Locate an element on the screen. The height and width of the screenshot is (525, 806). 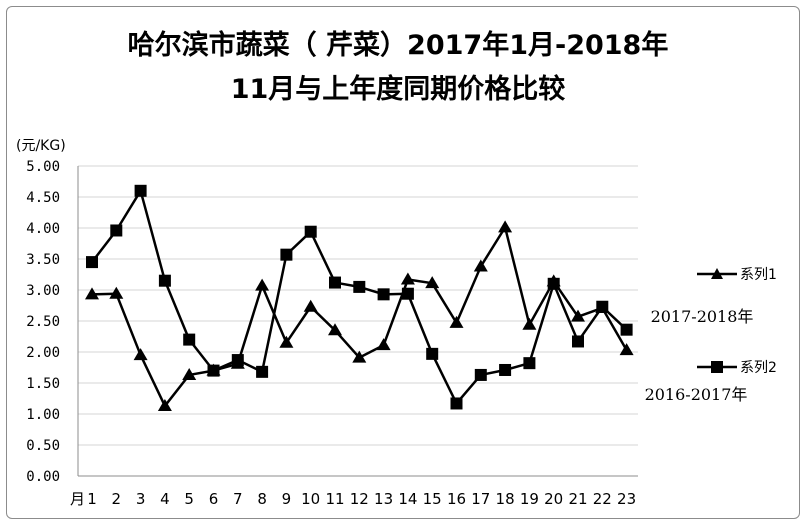
x-axis-month-prefix: 月 is located at coordinates (77, 499).